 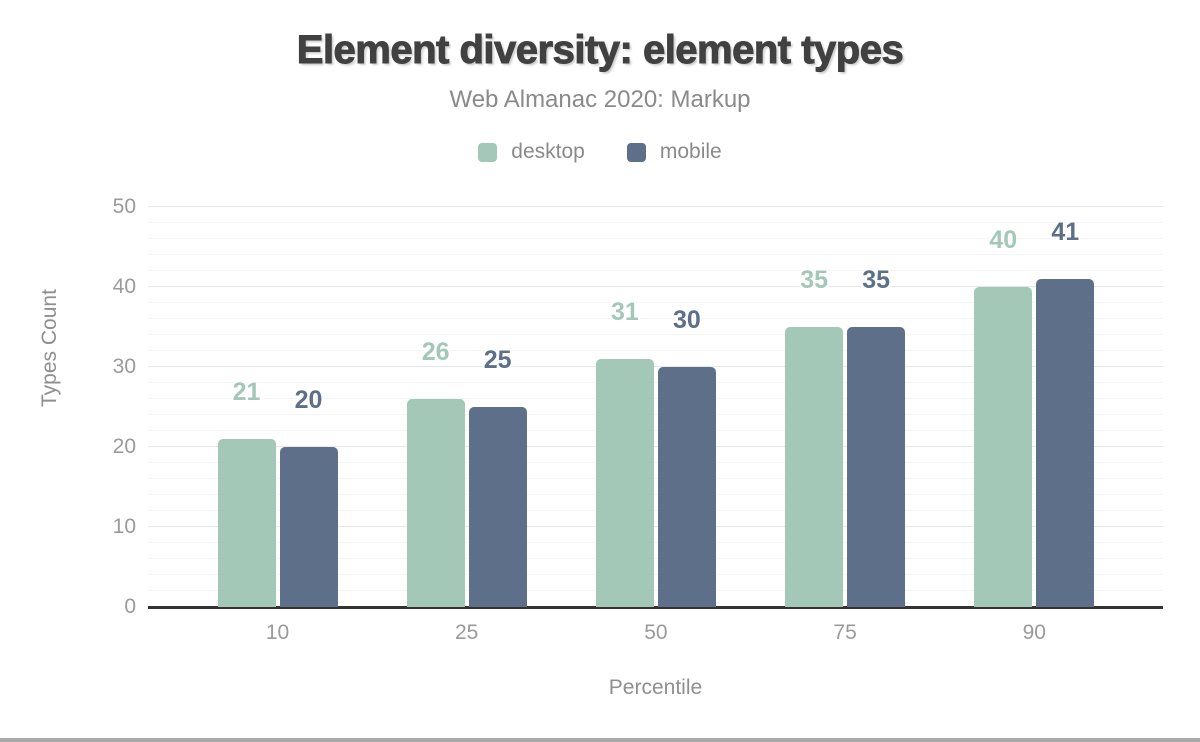 I want to click on x-axis-title: Percentile, so click(x=655, y=687).